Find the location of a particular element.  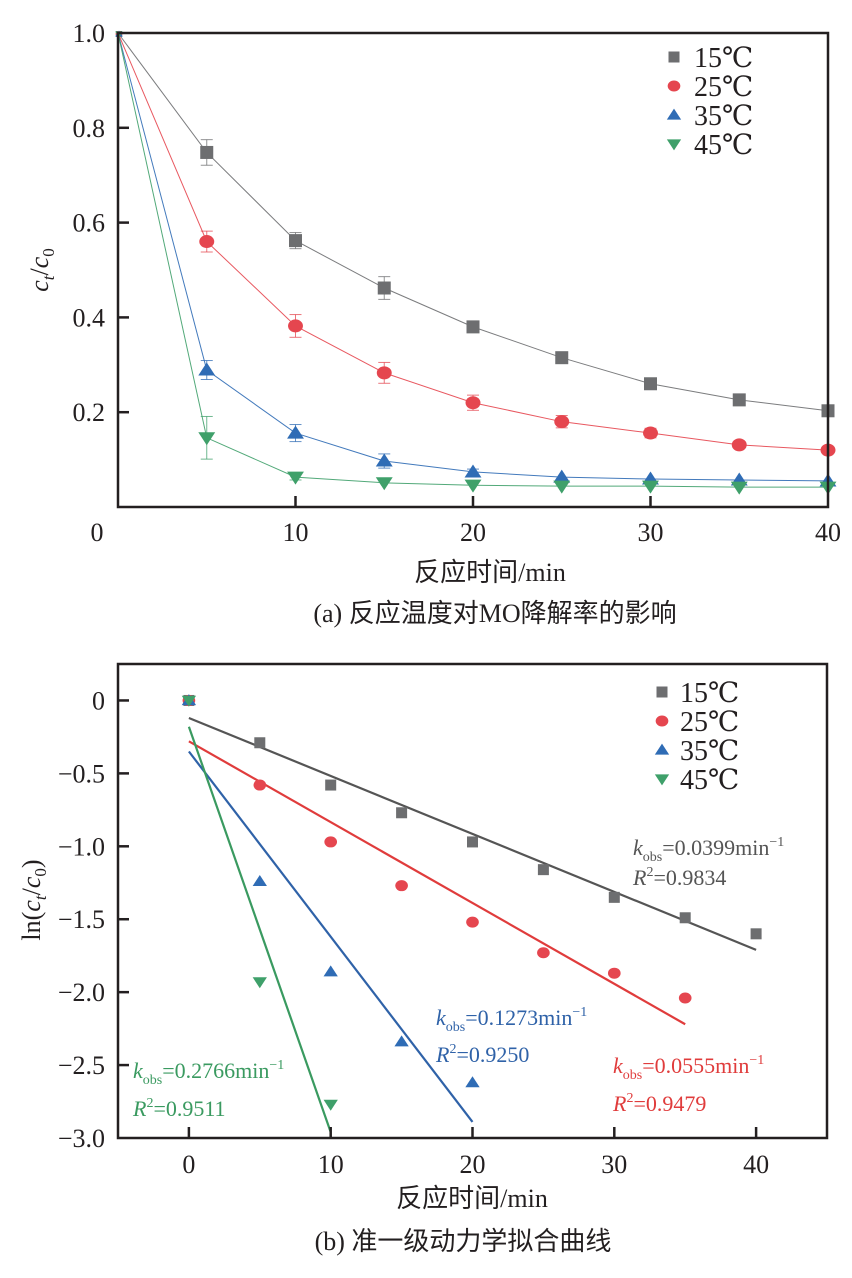

series-35c is located at coordinates (331, 936).